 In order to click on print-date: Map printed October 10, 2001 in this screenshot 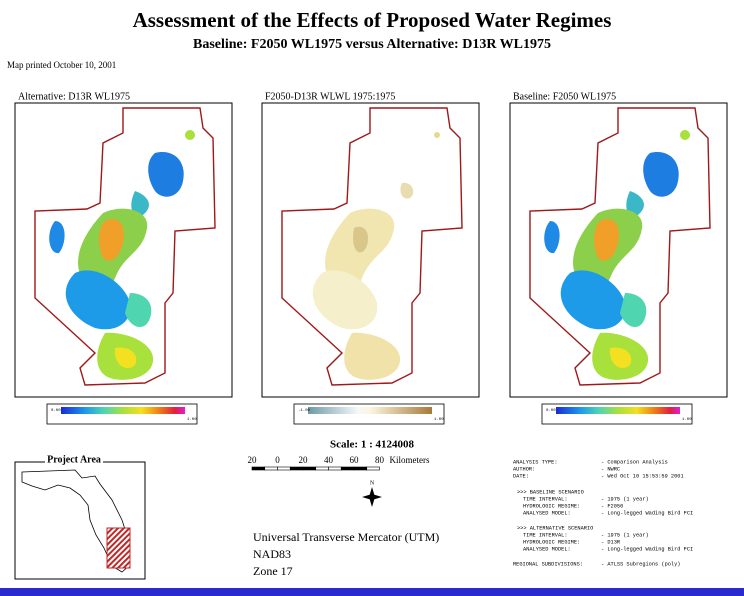, I will do `click(61, 65)`.